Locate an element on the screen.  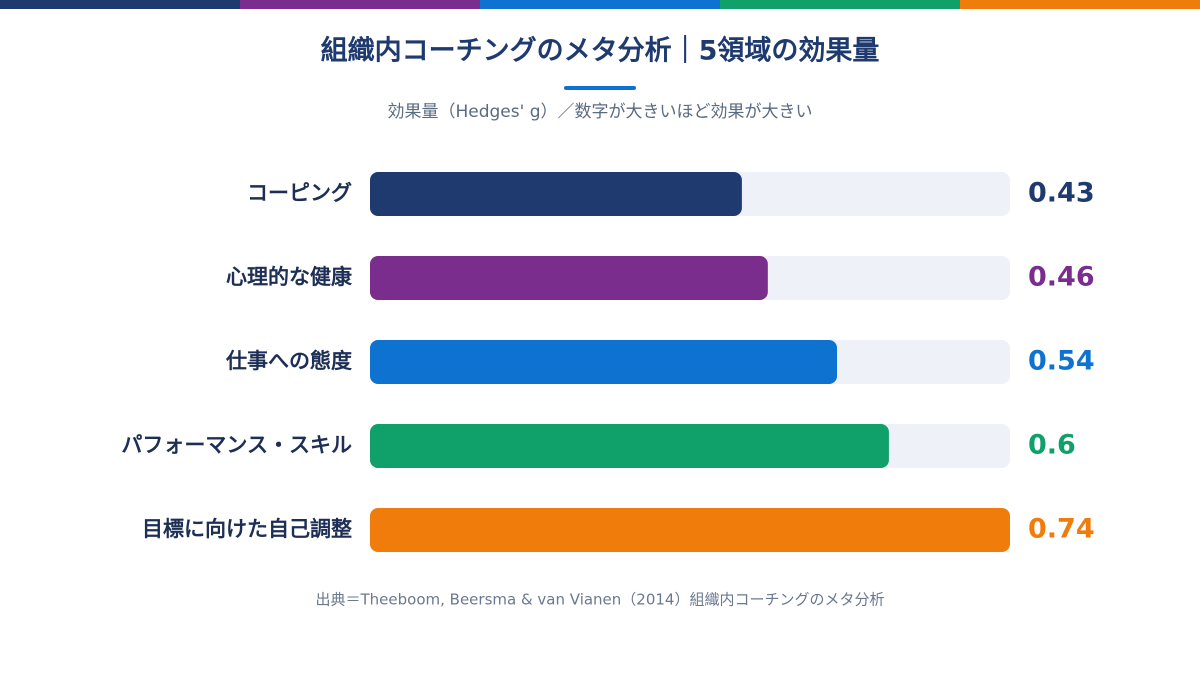
category-label: 心理的な健康 is located at coordinates (289, 277).